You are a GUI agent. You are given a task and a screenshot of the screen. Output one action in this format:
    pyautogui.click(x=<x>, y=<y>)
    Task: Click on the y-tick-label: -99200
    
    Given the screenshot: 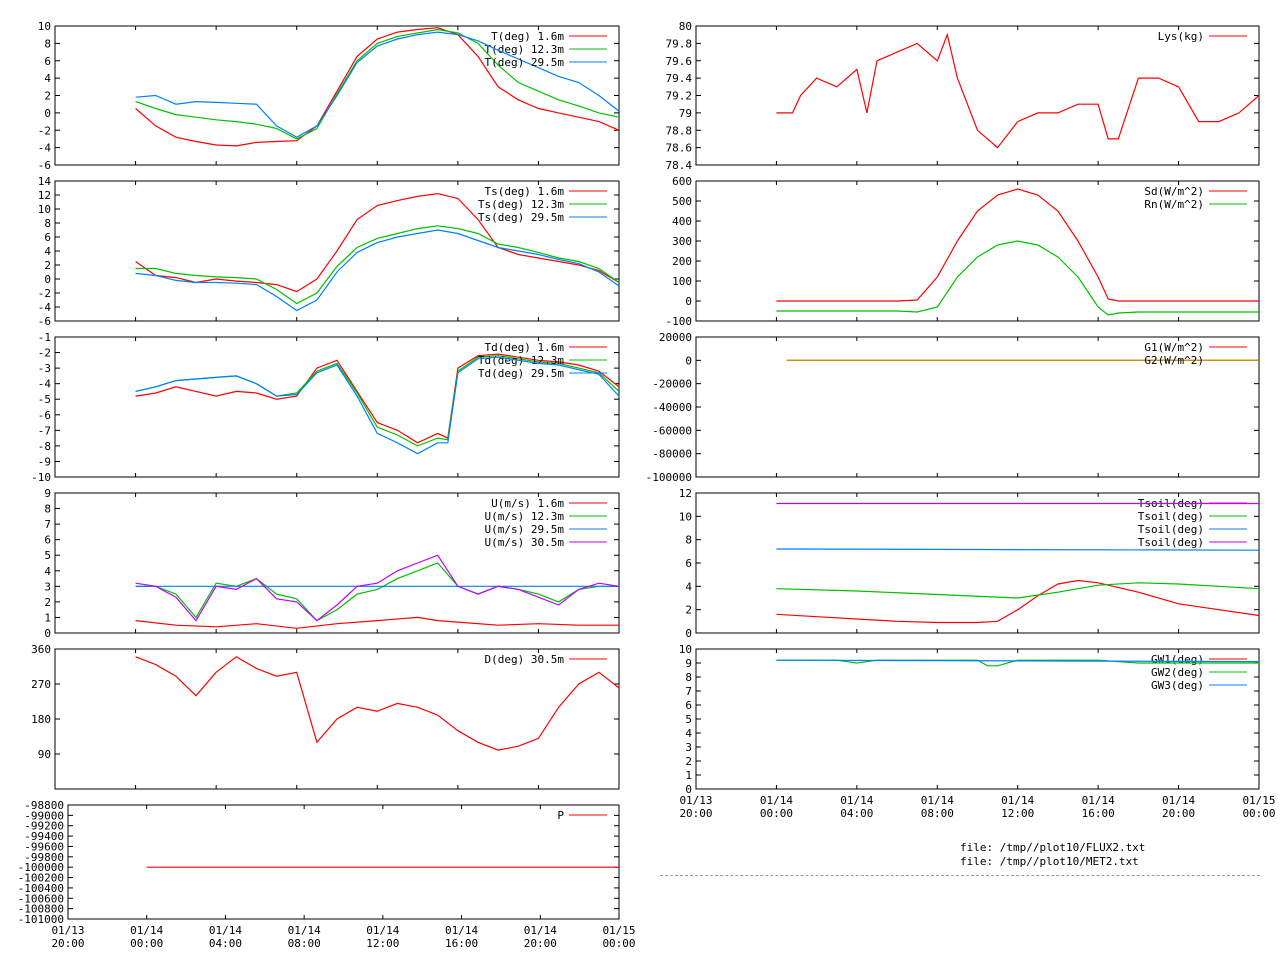 What is the action you would take?
    pyautogui.click(x=44, y=826)
    